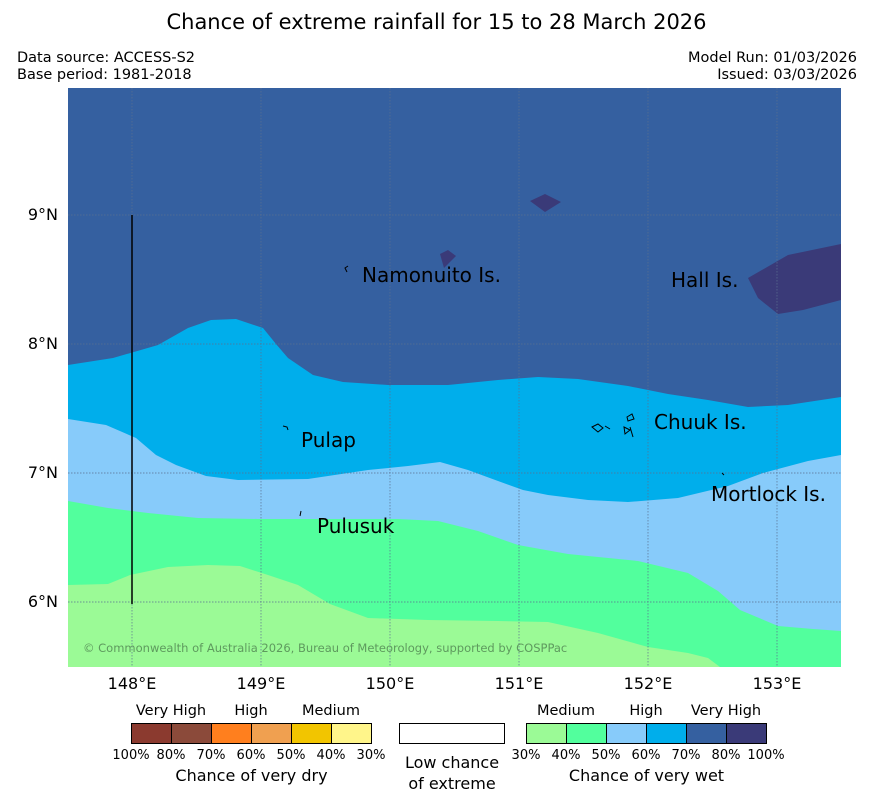  Describe the element at coordinates (723, 474) in the screenshot. I see `island-mortlock` at that location.